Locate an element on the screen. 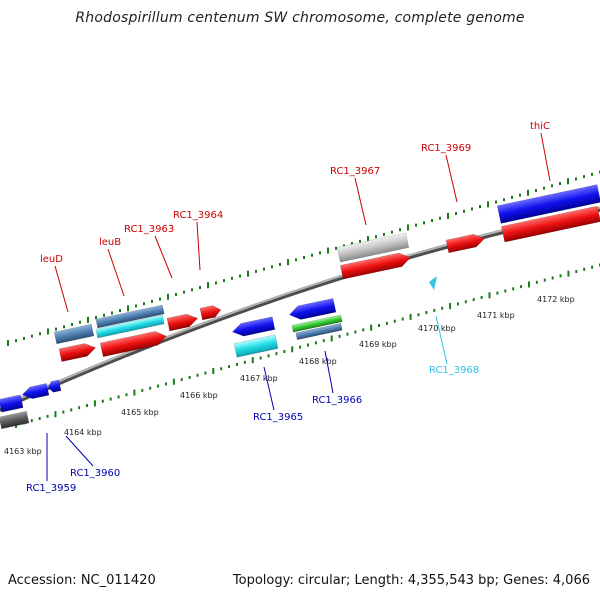  thic-leader-line is located at coordinates (545, 157).